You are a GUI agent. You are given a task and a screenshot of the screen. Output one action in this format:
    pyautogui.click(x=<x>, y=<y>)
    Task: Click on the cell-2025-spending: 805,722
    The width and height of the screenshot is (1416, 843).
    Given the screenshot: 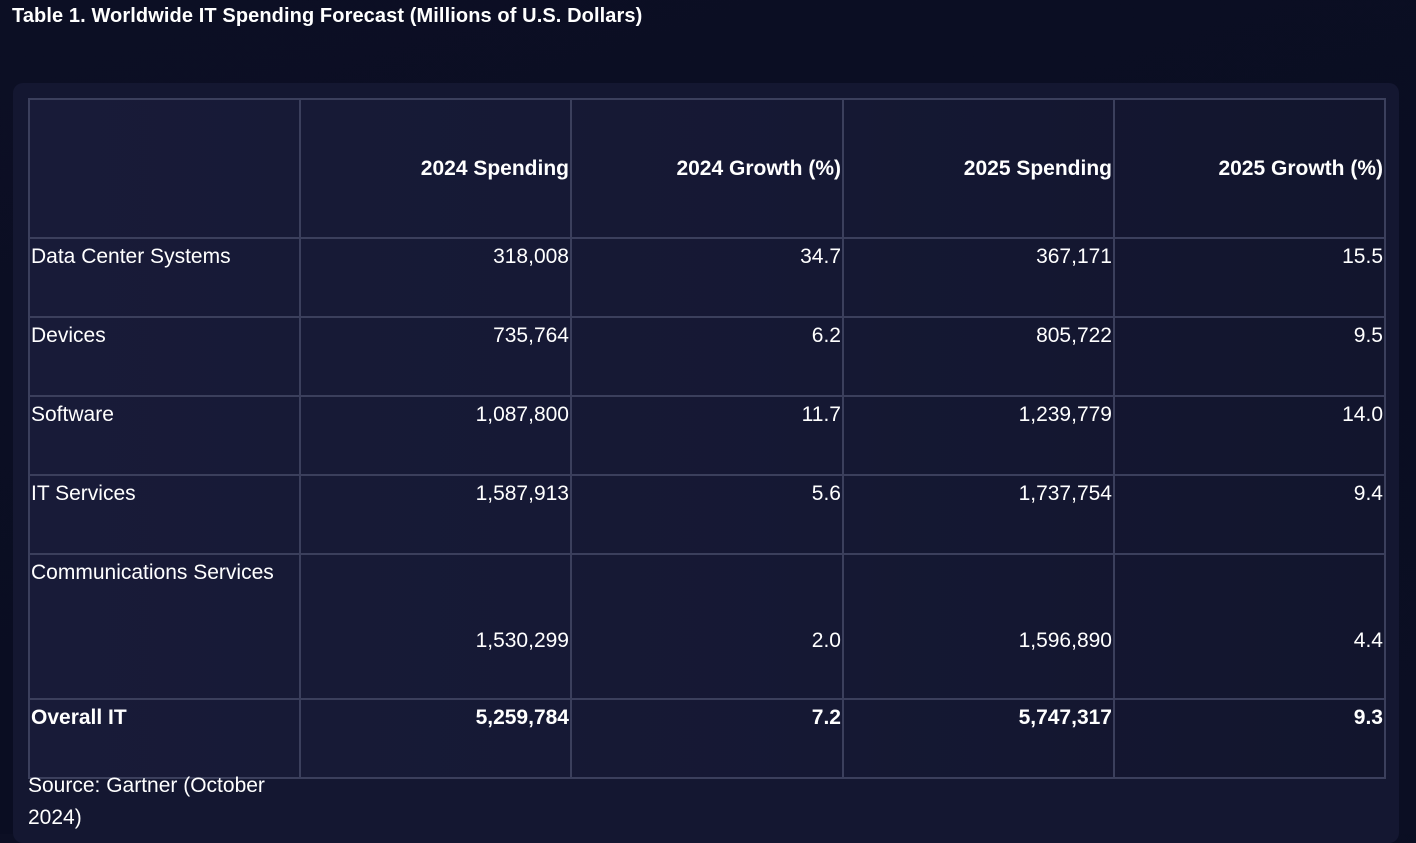 What is the action you would take?
    pyautogui.click(x=978, y=356)
    